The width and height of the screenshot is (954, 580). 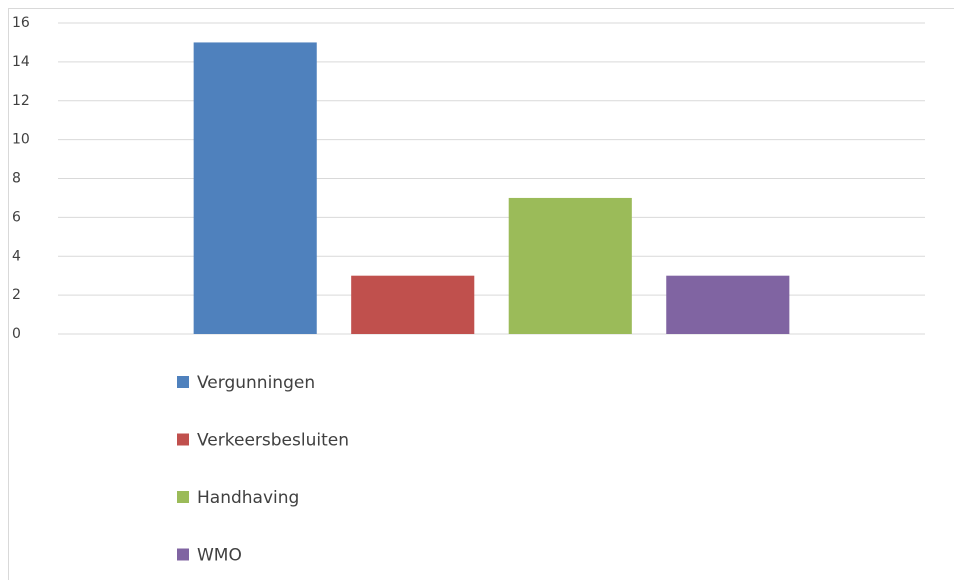 I want to click on y-tick-label: 14, so click(x=21, y=62).